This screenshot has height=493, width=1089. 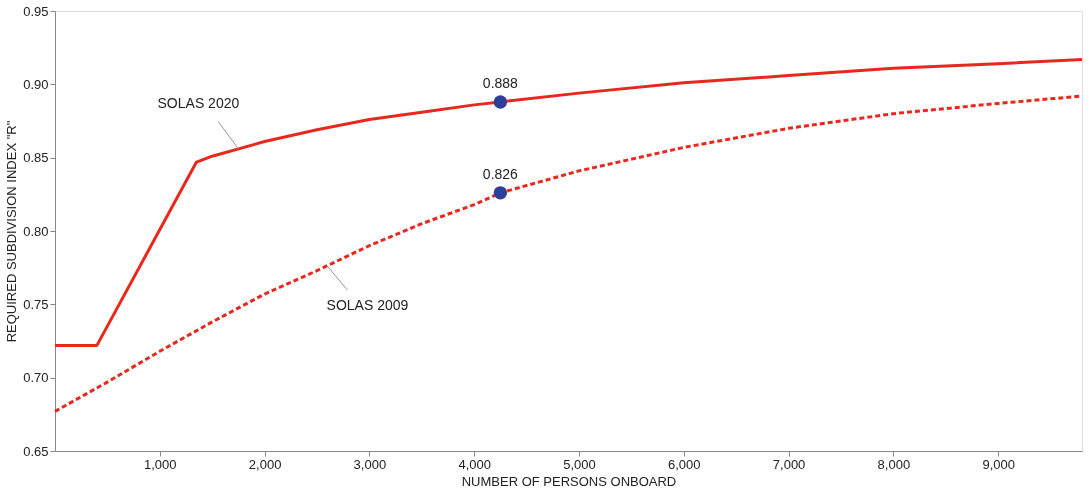 I want to click on y-tick-label: 0.75, so click(x=36, y=304).